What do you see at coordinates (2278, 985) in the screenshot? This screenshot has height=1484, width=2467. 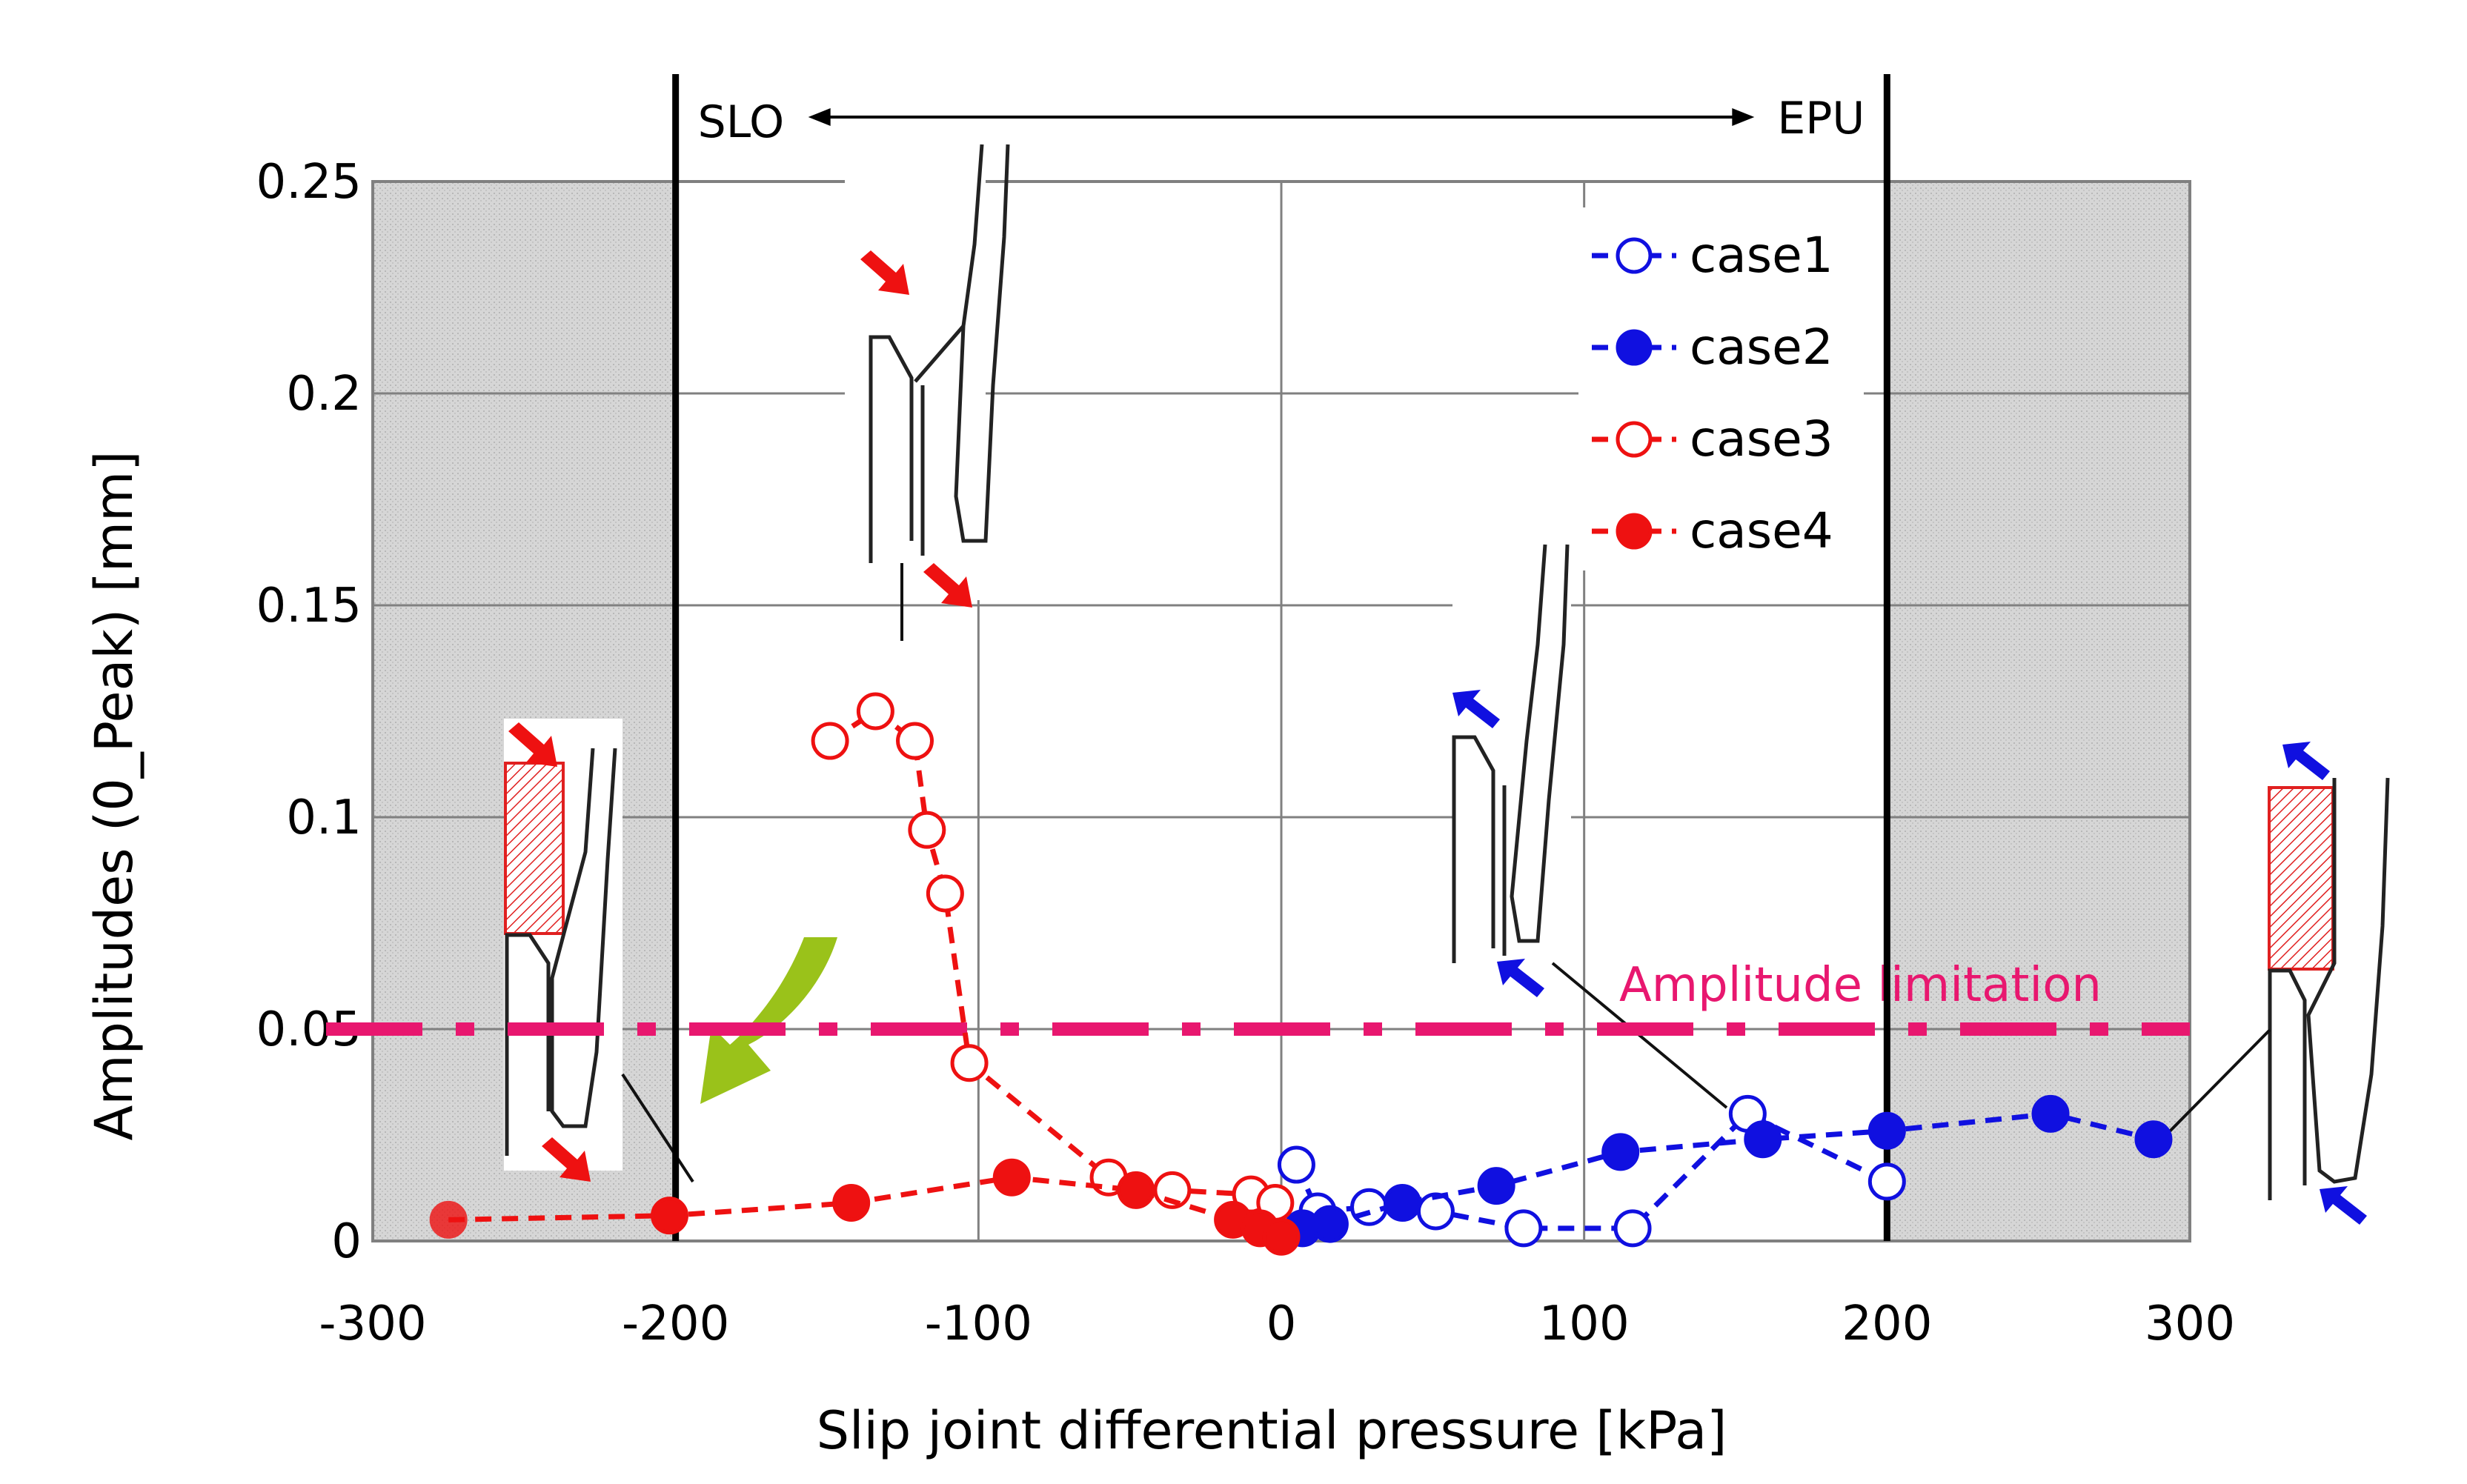 I see `joint-sketch-epu-closed` at bounding box center [2278, 985].